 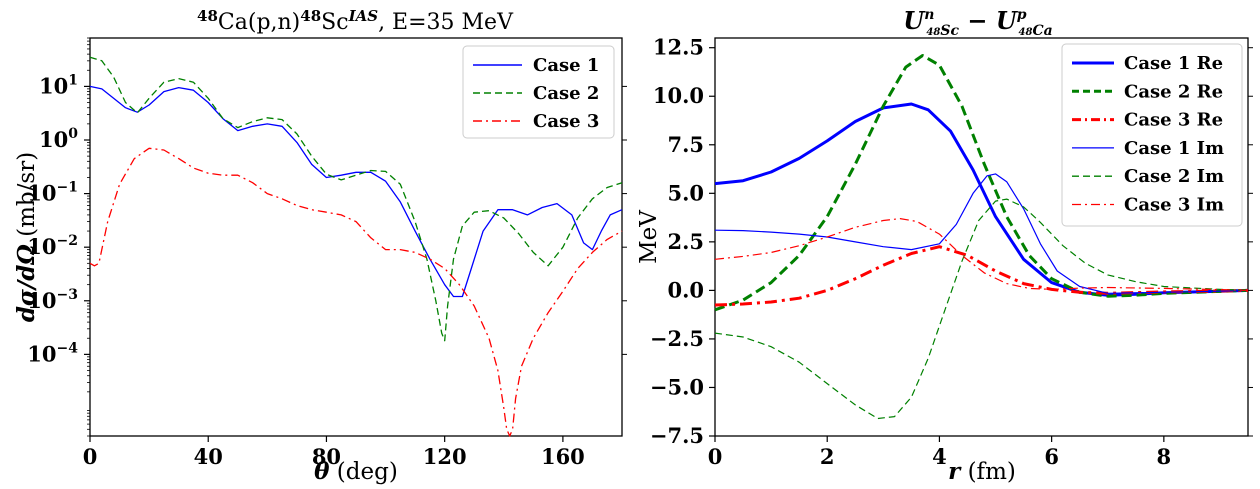 What do you see at coordinates (52, 246) in the screenshot?
I see `left-y-tick-label: 10⁻²` at bounding box center [52, 246].